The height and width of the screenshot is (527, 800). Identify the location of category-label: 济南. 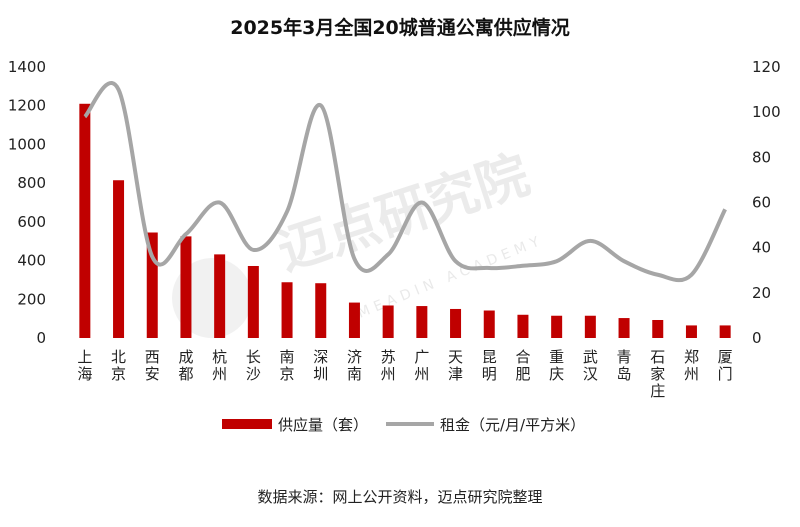
(354, 365).